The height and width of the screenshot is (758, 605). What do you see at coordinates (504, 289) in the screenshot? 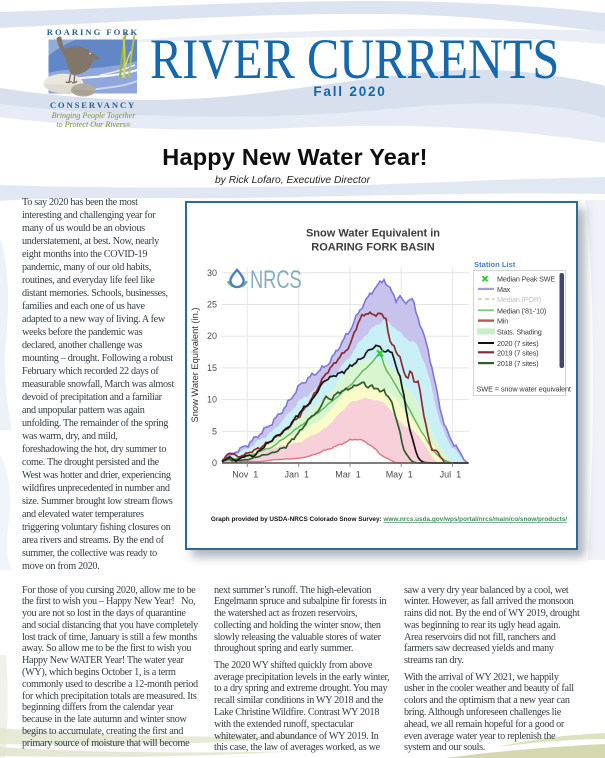
I see `svg-text: Max` at bounding box center [504, 289].